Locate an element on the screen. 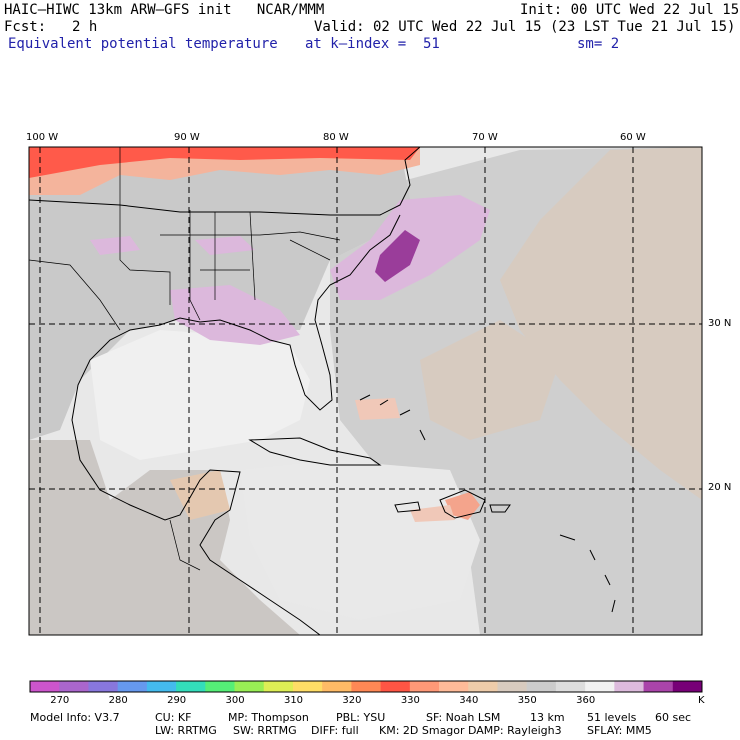 The height and width of the screenshot is (740, 740). colorbar-tick-label: 290 is located at coordinates (177, 700).